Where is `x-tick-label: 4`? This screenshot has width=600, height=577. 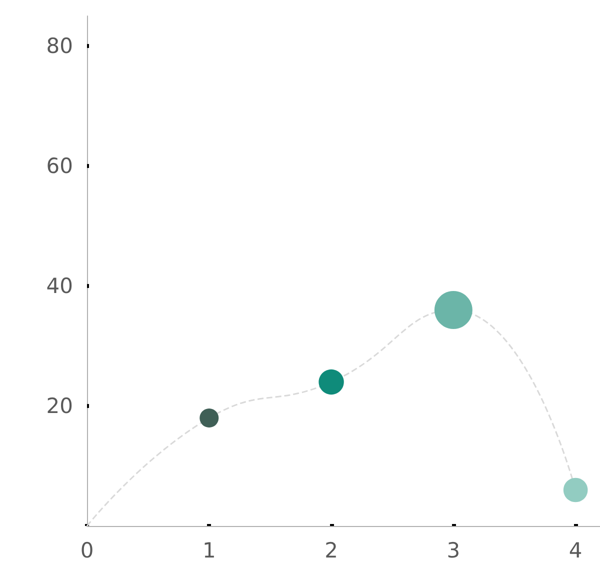
x-tick-label: 4 is located at coordinates (575, 550).